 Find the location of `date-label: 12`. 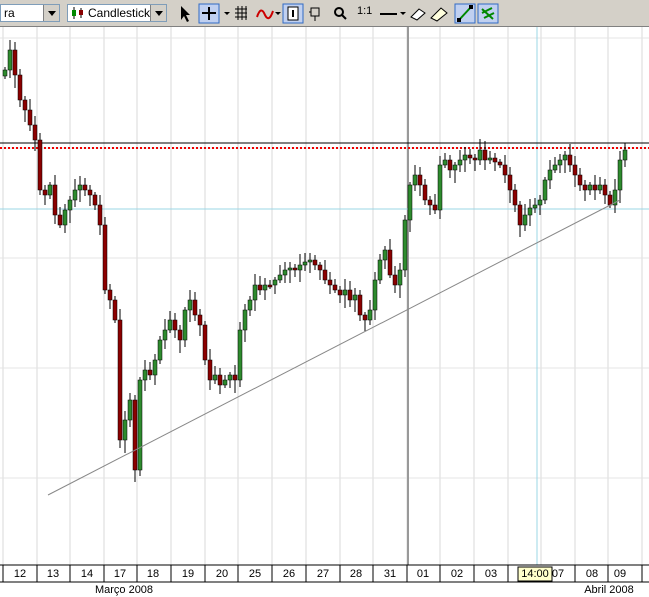

date-label: 12 is located at coordinates (20, 574).